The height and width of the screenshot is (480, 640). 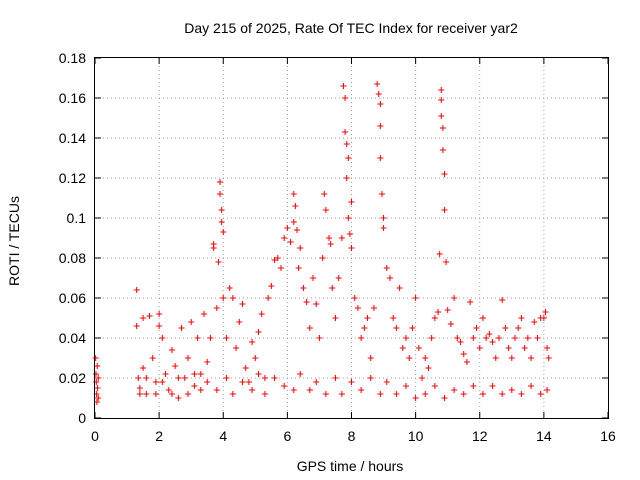 I want to click on y-tick-label: 0.14, so click(x=72, y=138).